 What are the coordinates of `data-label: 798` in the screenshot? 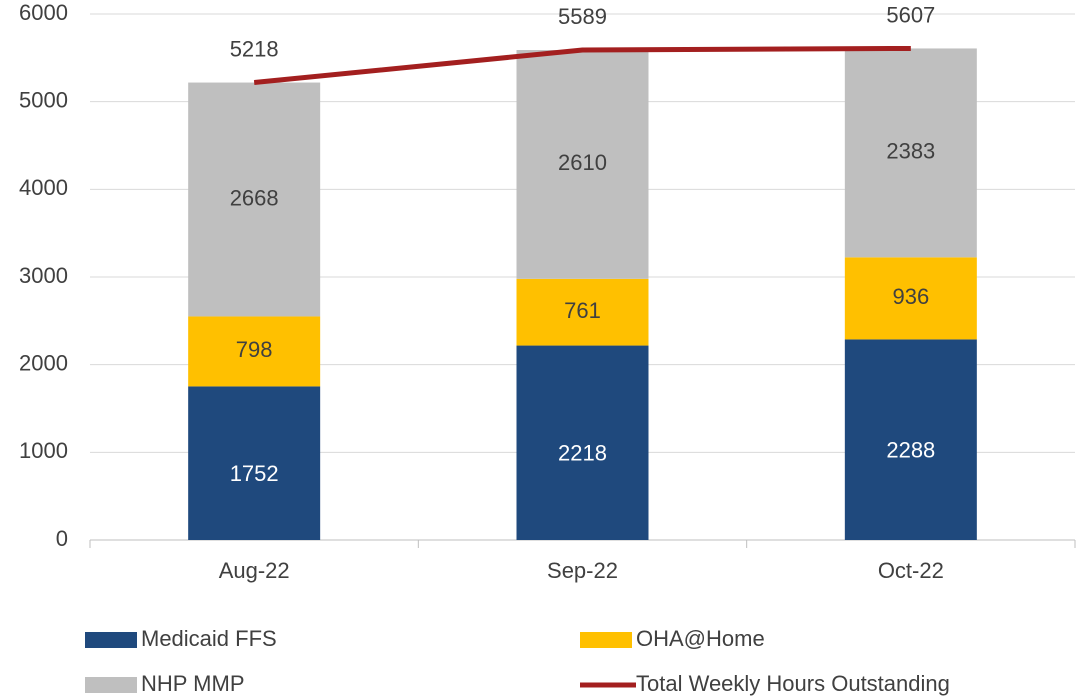 It's located at (254, 349).